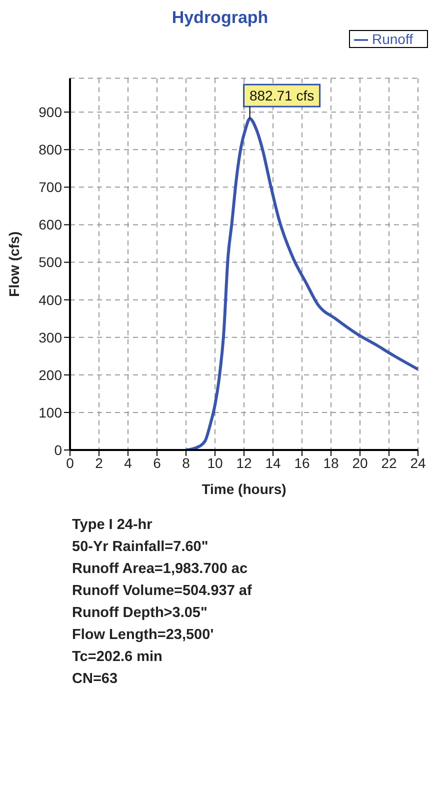 This screenshot has height=790, width=440. What do you see at coordinates (50, 150) in the screenshot?
I see `y-tick-label: 800` at bounding box center [50, 150].